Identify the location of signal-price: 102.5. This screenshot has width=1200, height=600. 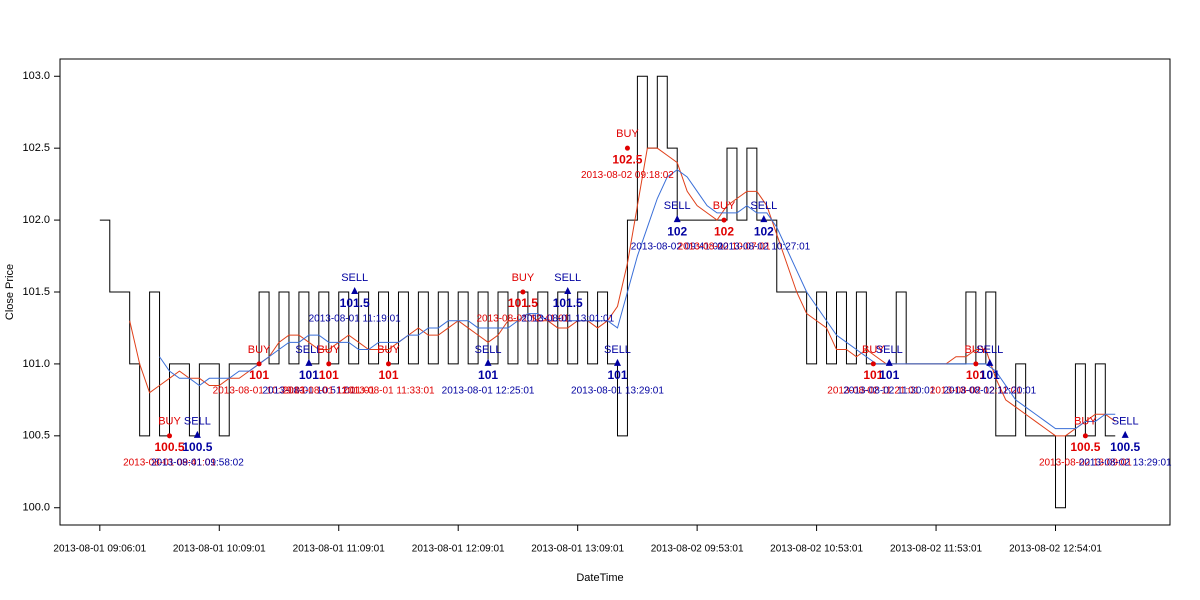
(627, 159).